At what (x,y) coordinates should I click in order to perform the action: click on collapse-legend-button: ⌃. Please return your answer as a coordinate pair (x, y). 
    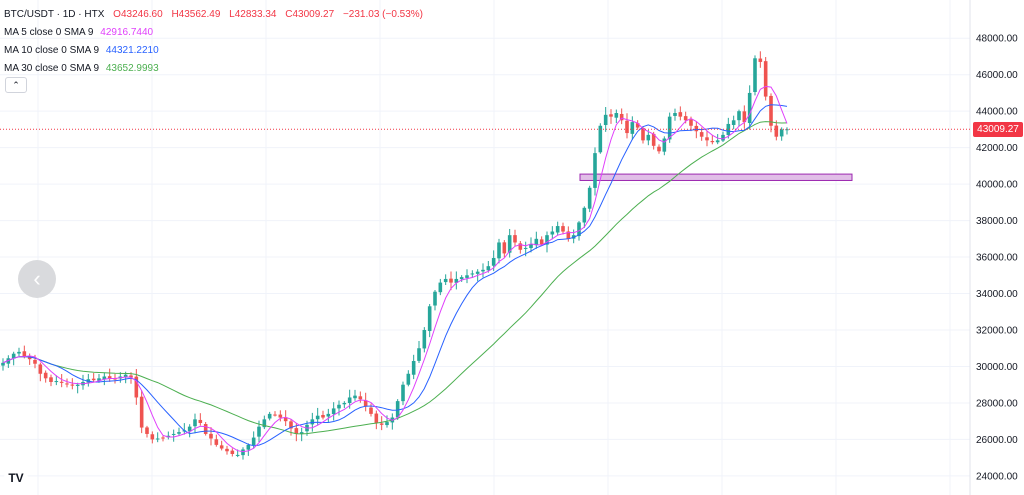
    Looking at the image, I should click on (16, 85).